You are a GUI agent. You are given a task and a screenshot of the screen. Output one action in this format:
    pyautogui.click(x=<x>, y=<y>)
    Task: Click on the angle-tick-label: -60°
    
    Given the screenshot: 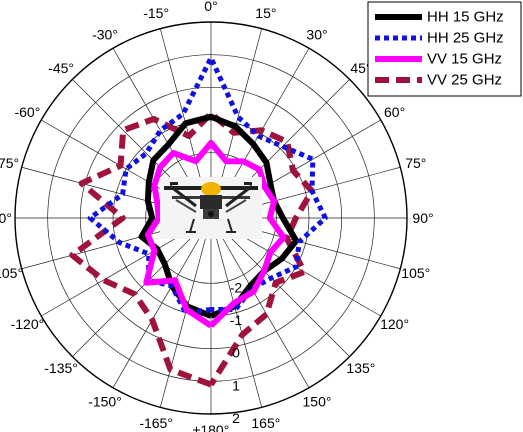 What is the action you would take?
    pyautogui.click(x=27, y=112)
    